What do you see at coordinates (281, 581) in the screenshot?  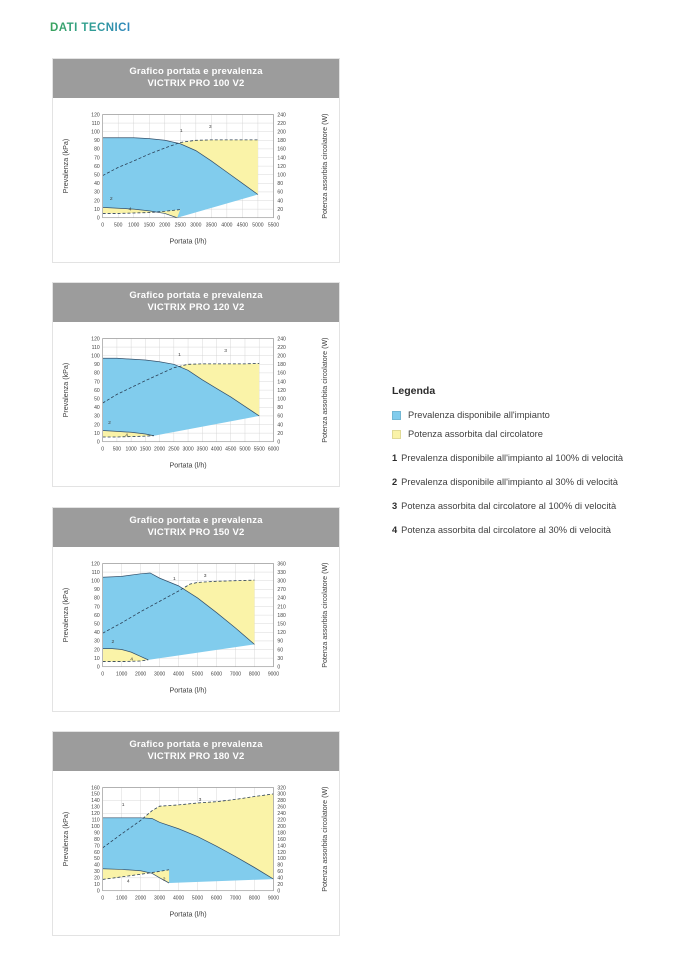 I see `y2-axis-tick: 300` at bounding box center [281, 581].